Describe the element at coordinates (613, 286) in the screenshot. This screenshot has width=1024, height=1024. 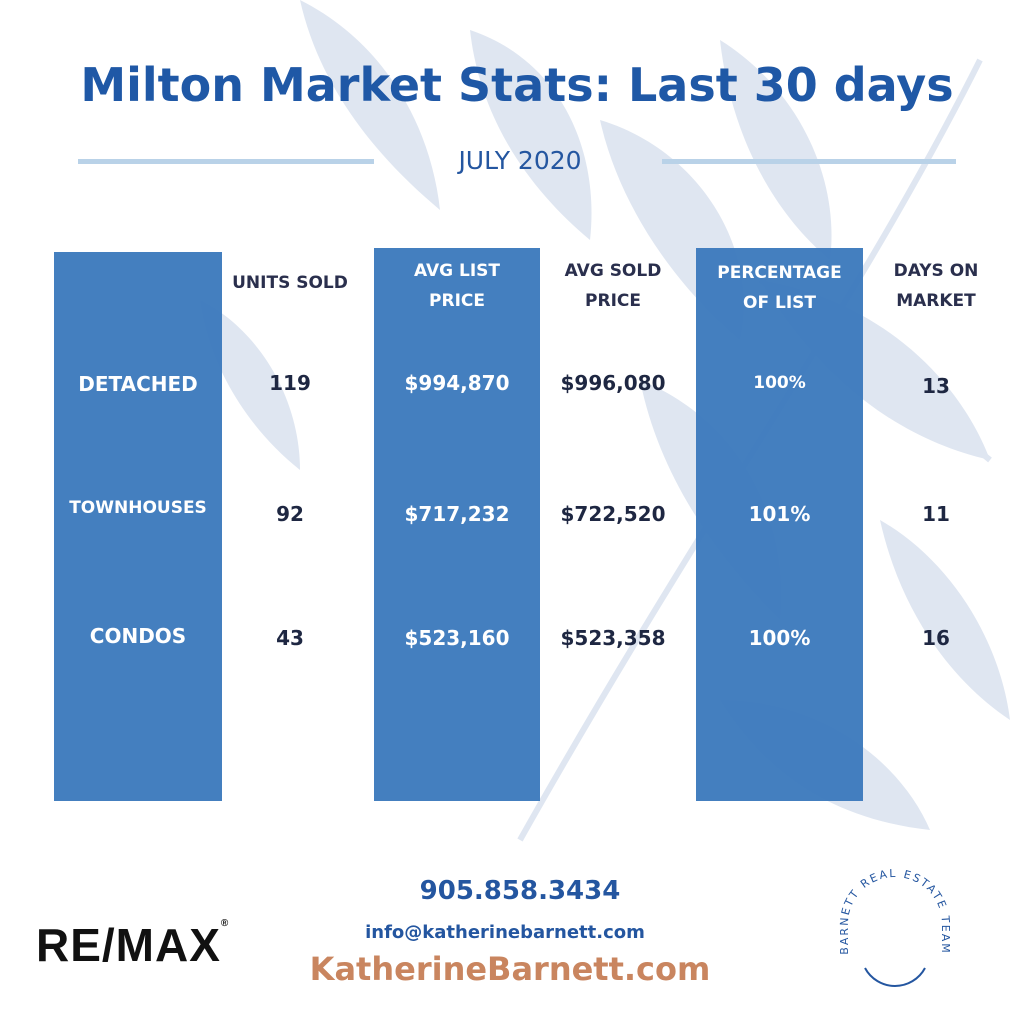
I see `header-avg-sold-price: AVG SOLD PRICE` at that location.